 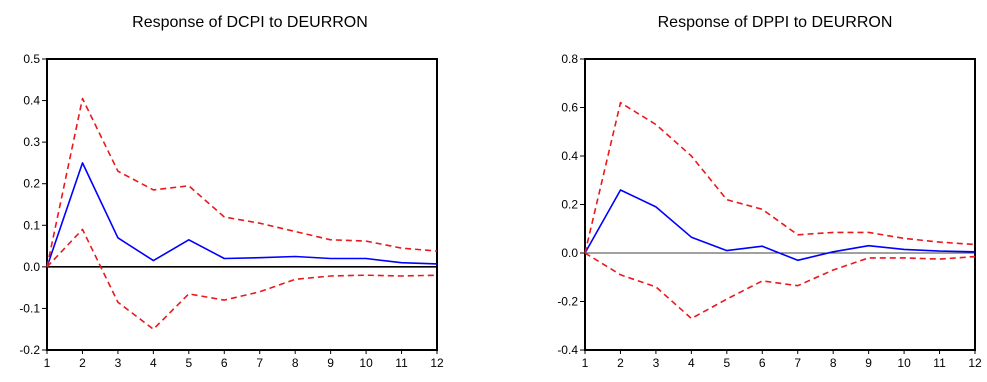 What do you see at coordinates (31, 142) in the screenshot?
I see `y-tick-label: 0.3` at bounding box center [31, 142].